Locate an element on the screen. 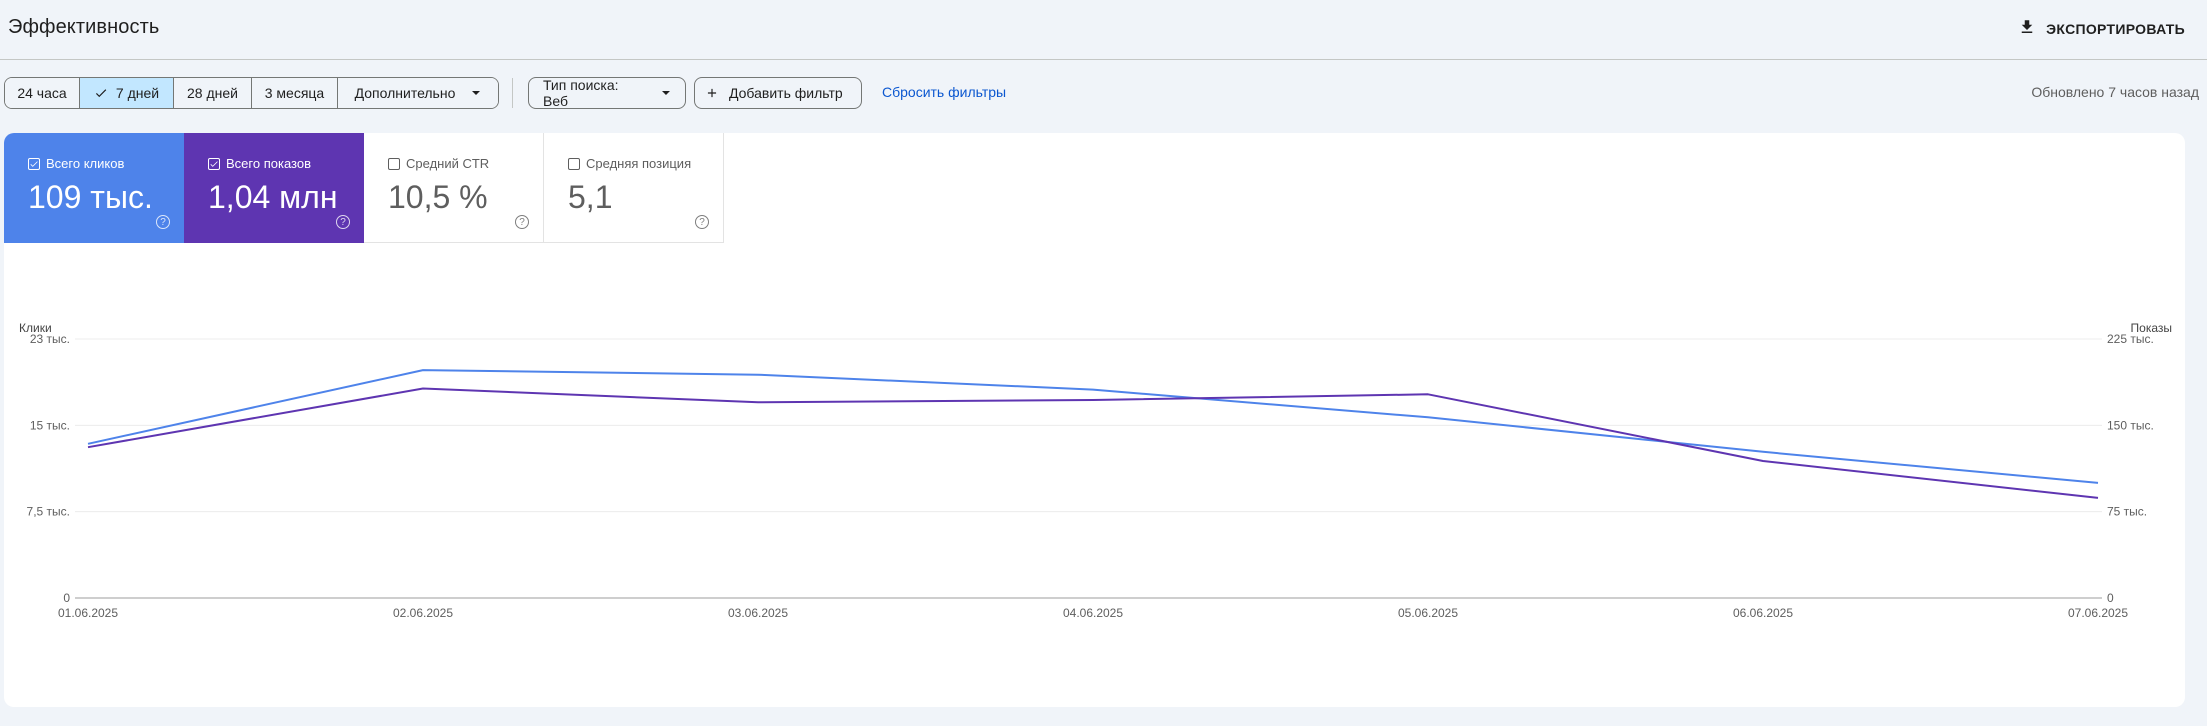 The width and height of the screenshot is (2207, 726). metric-total-clicks: Всего кликов 109 тыс. ? is located at coordinates (94, 188).